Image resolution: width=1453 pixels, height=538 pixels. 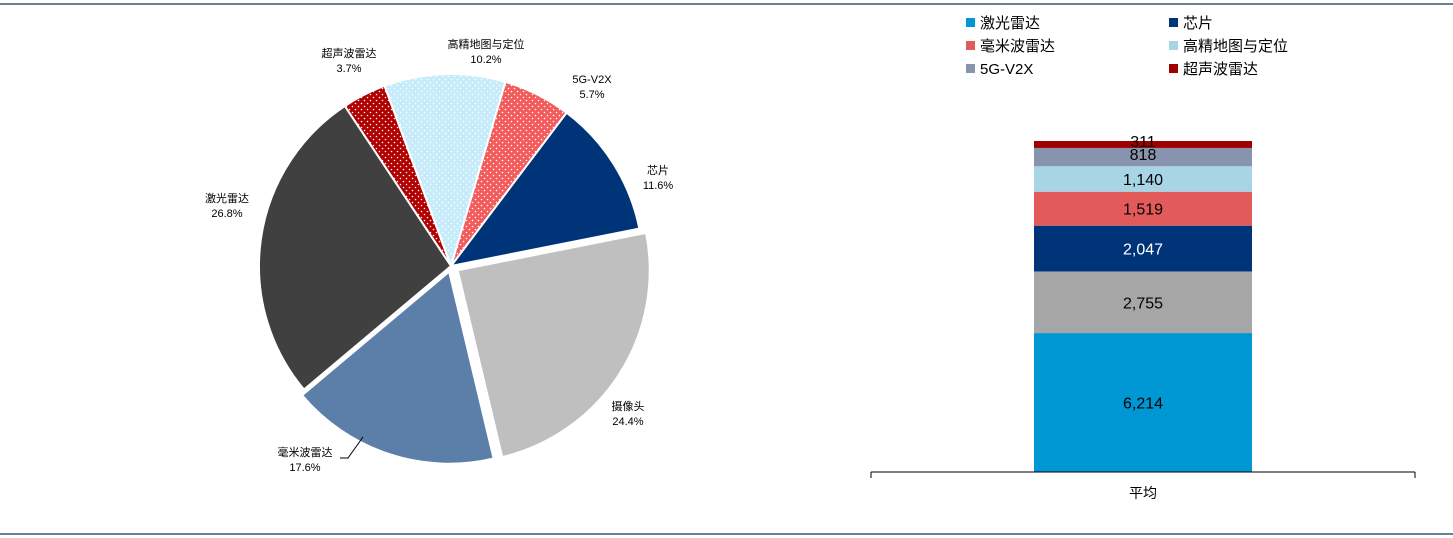 I want to click on bar-value-label-lidar: 6,214, so click(x=1143, y=404).